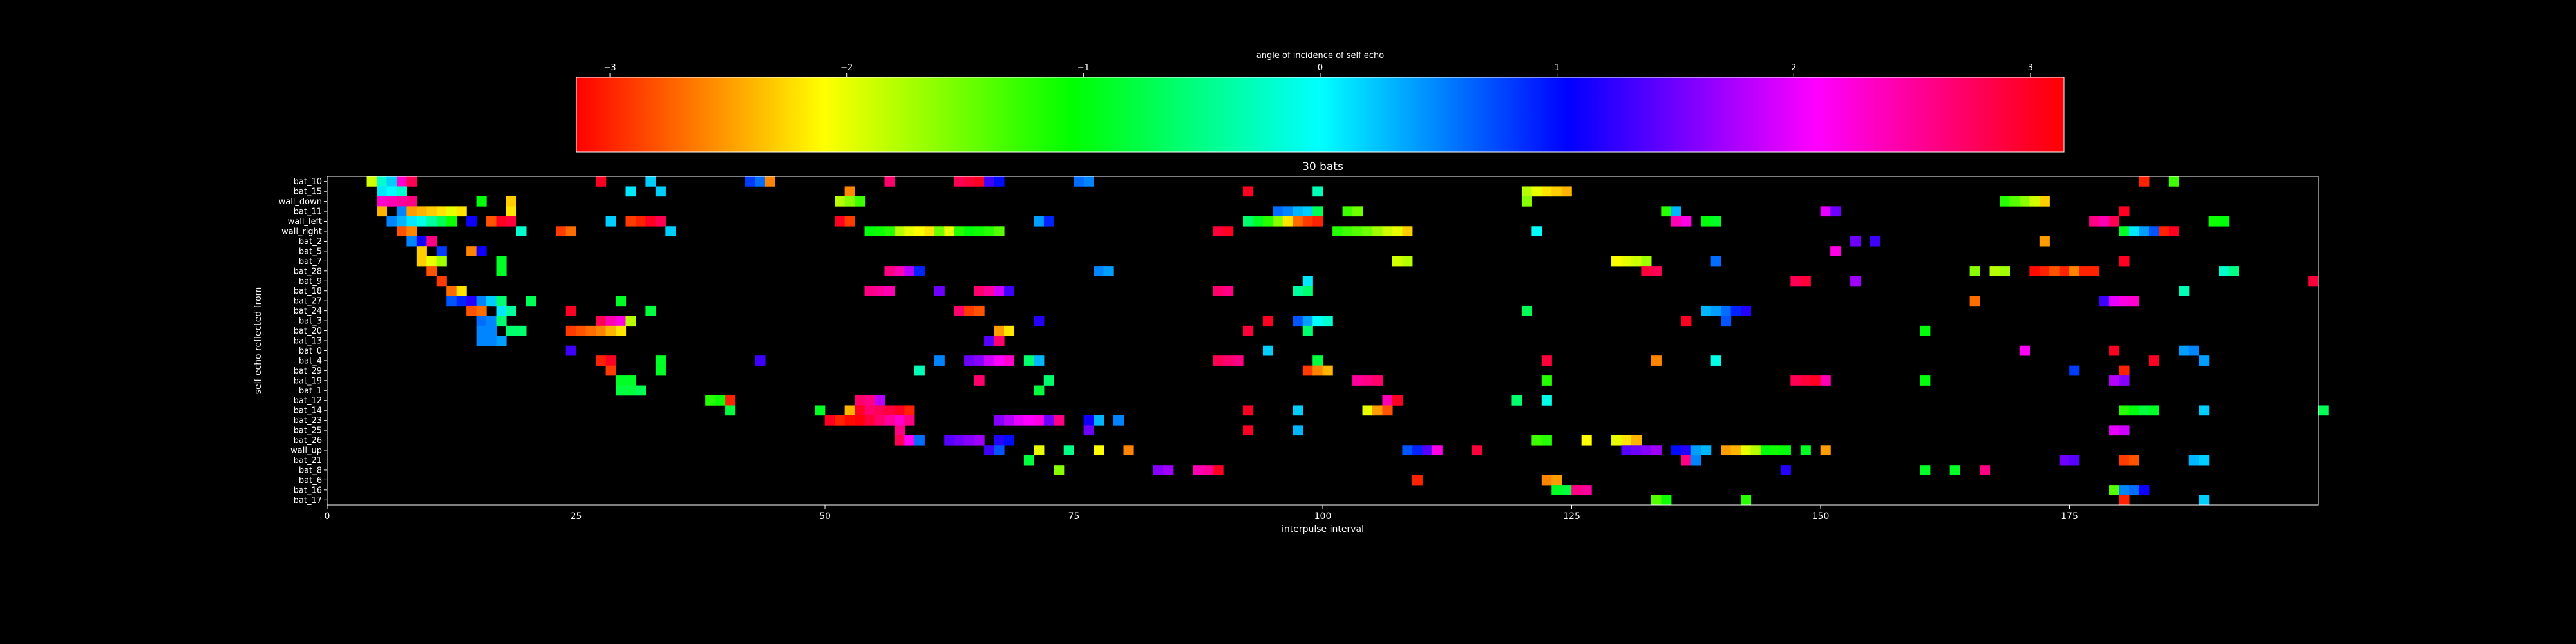  I want to click on y-axis-label: self echo reflected from, so click(258, 341).